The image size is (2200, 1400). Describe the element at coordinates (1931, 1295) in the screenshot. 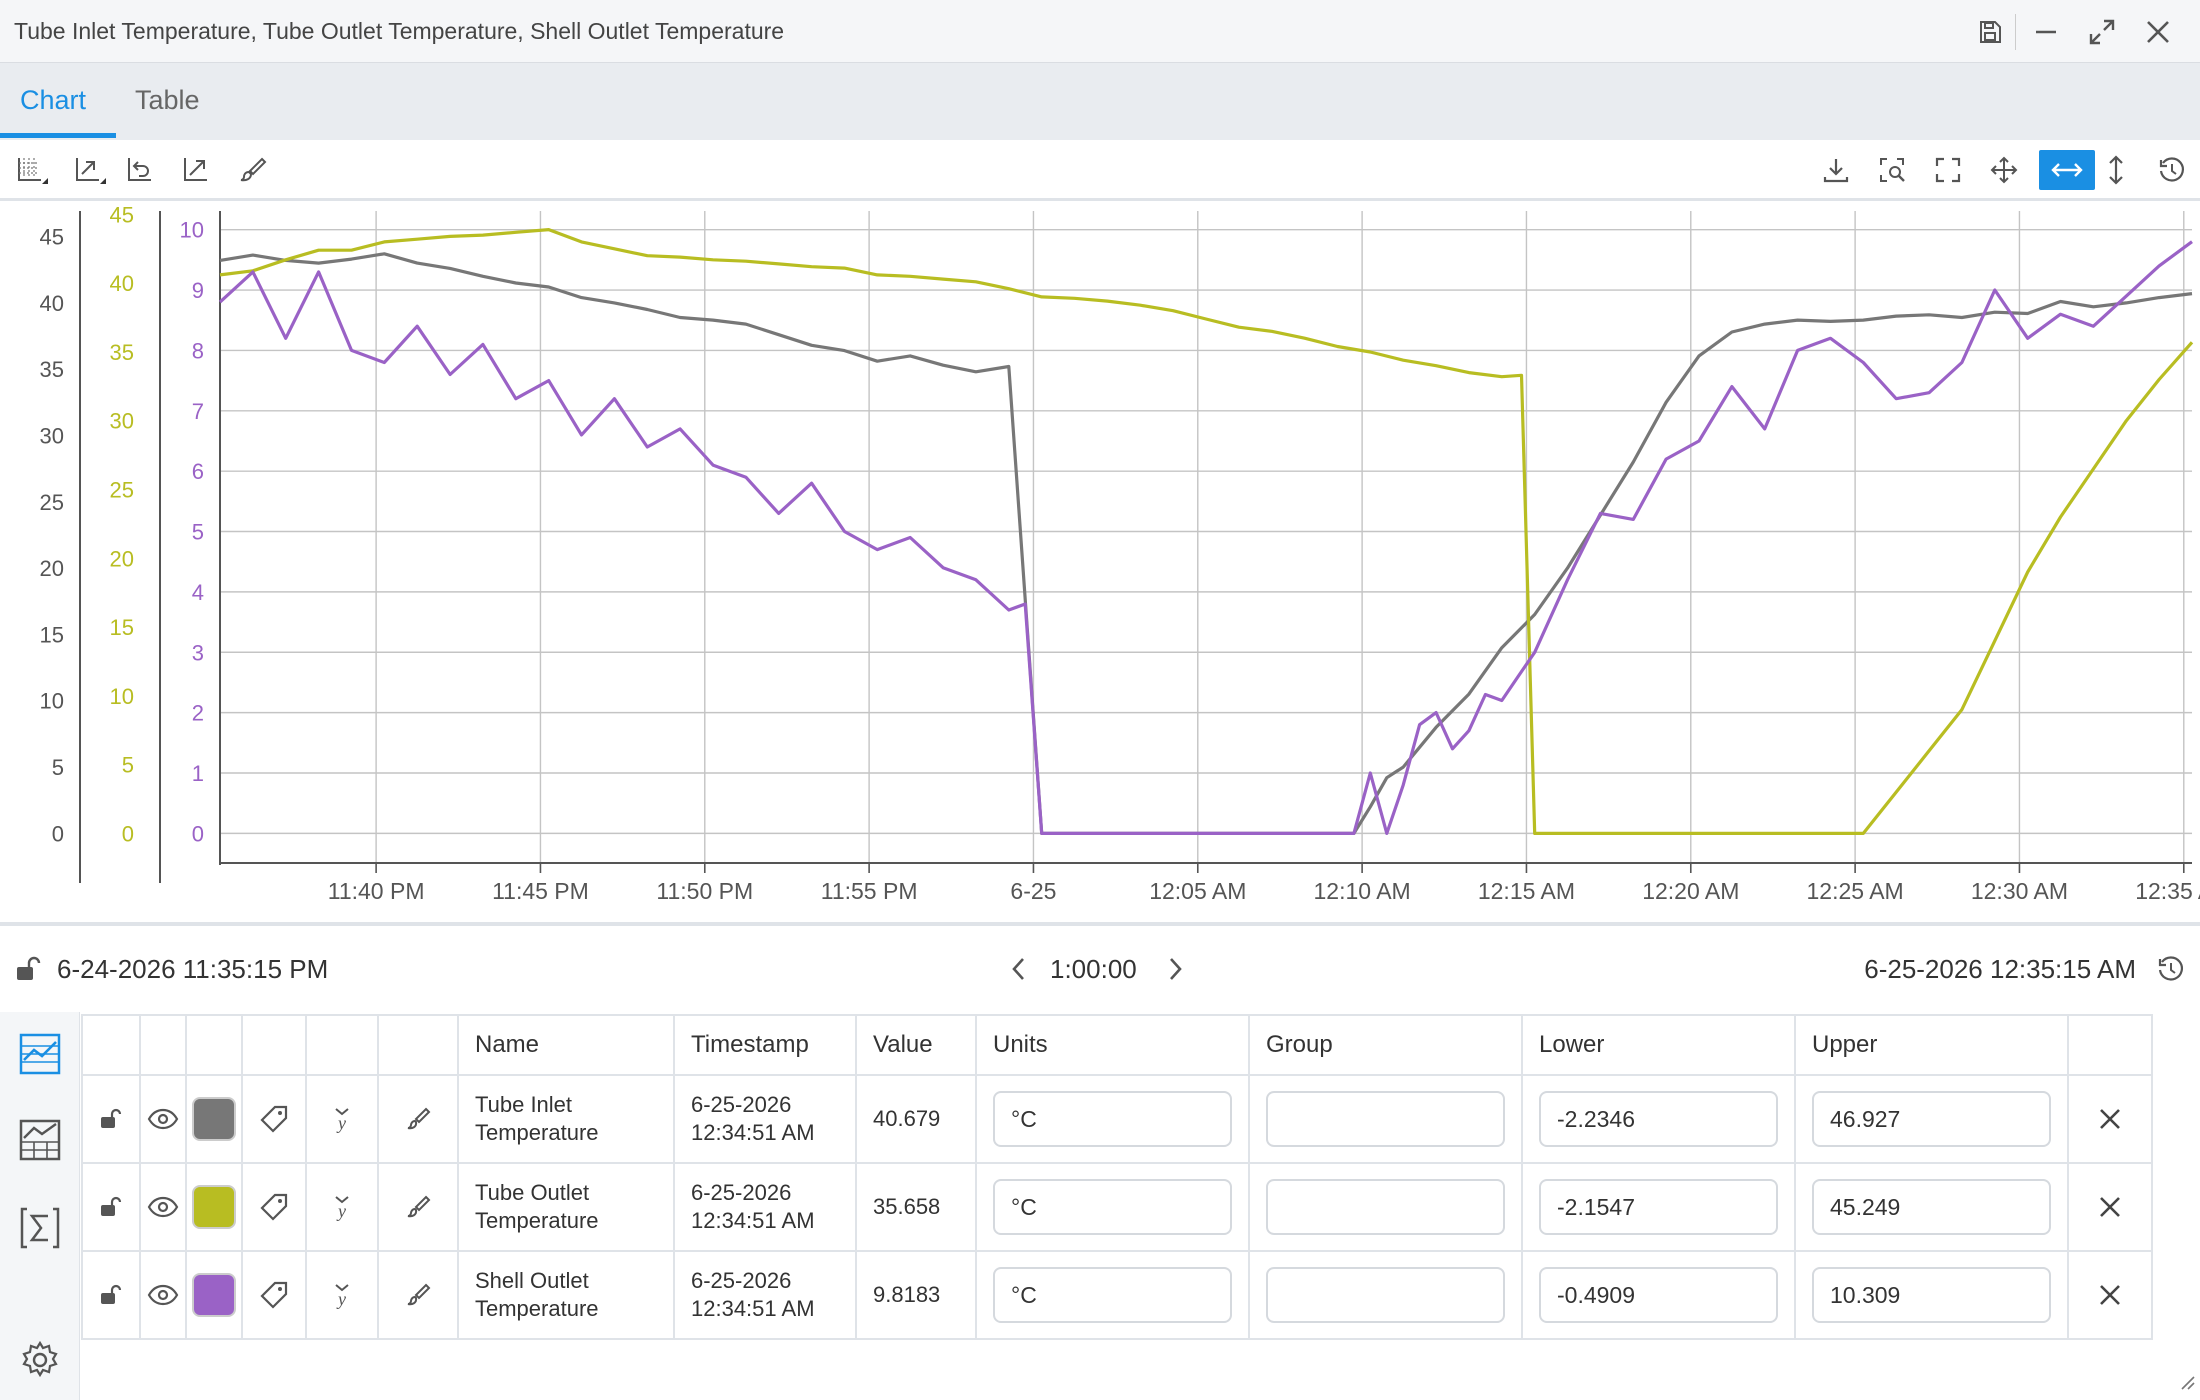

I see `upper-limit-input: 10.309` at that location.